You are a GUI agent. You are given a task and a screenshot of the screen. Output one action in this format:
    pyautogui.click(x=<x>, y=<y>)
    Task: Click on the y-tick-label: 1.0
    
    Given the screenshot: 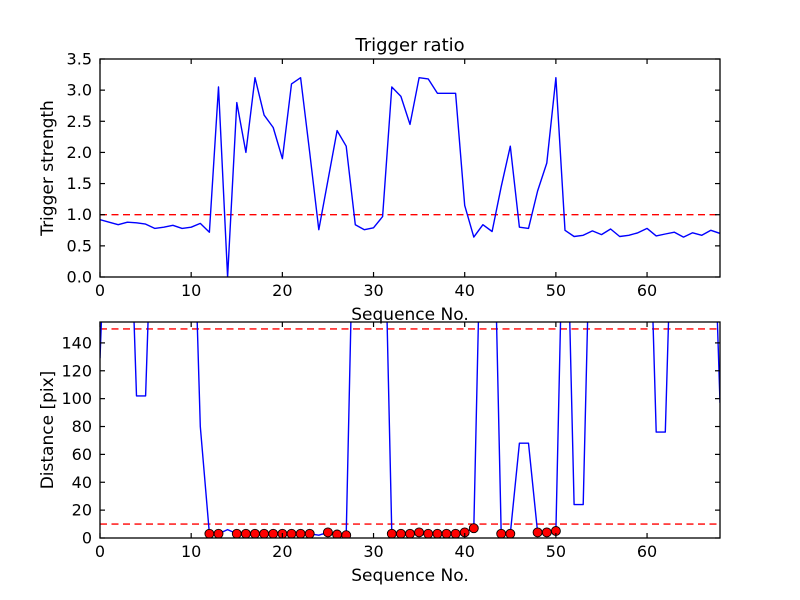 What is the action you would take?
    pyautogui.click(x=79, y=214)
    